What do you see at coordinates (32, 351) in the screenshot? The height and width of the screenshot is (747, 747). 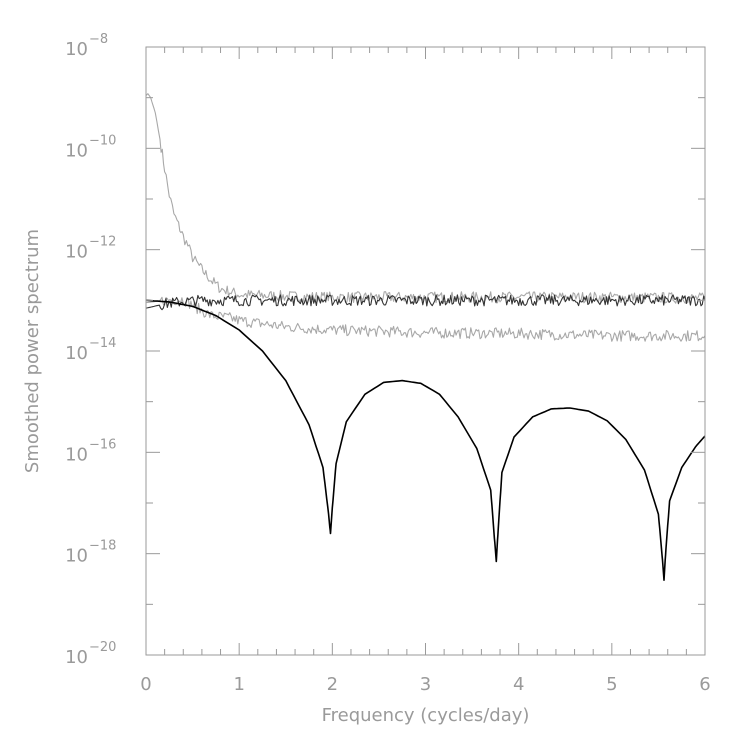 I see `y-axis-title: Smoothed power spectrum` at bounding box center [32, 351].